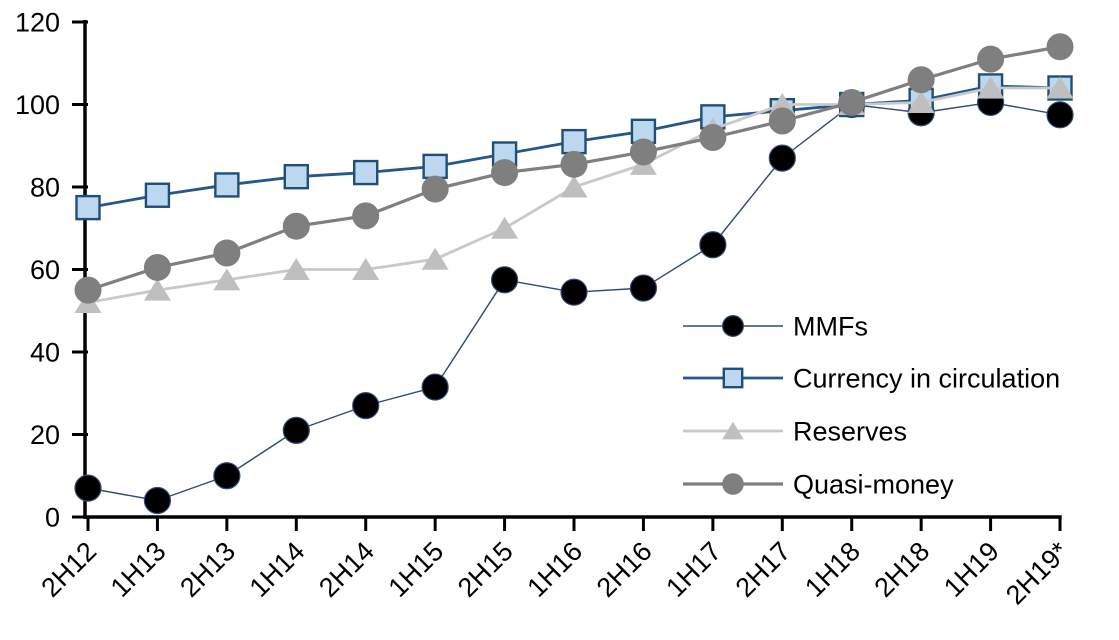 This screenshot has height=640, width=1119. What do you see at coordinates (68, 569) in the screenshot?
I see `x-axis-tick-label: 2H12` at bounding box center [68, 569].